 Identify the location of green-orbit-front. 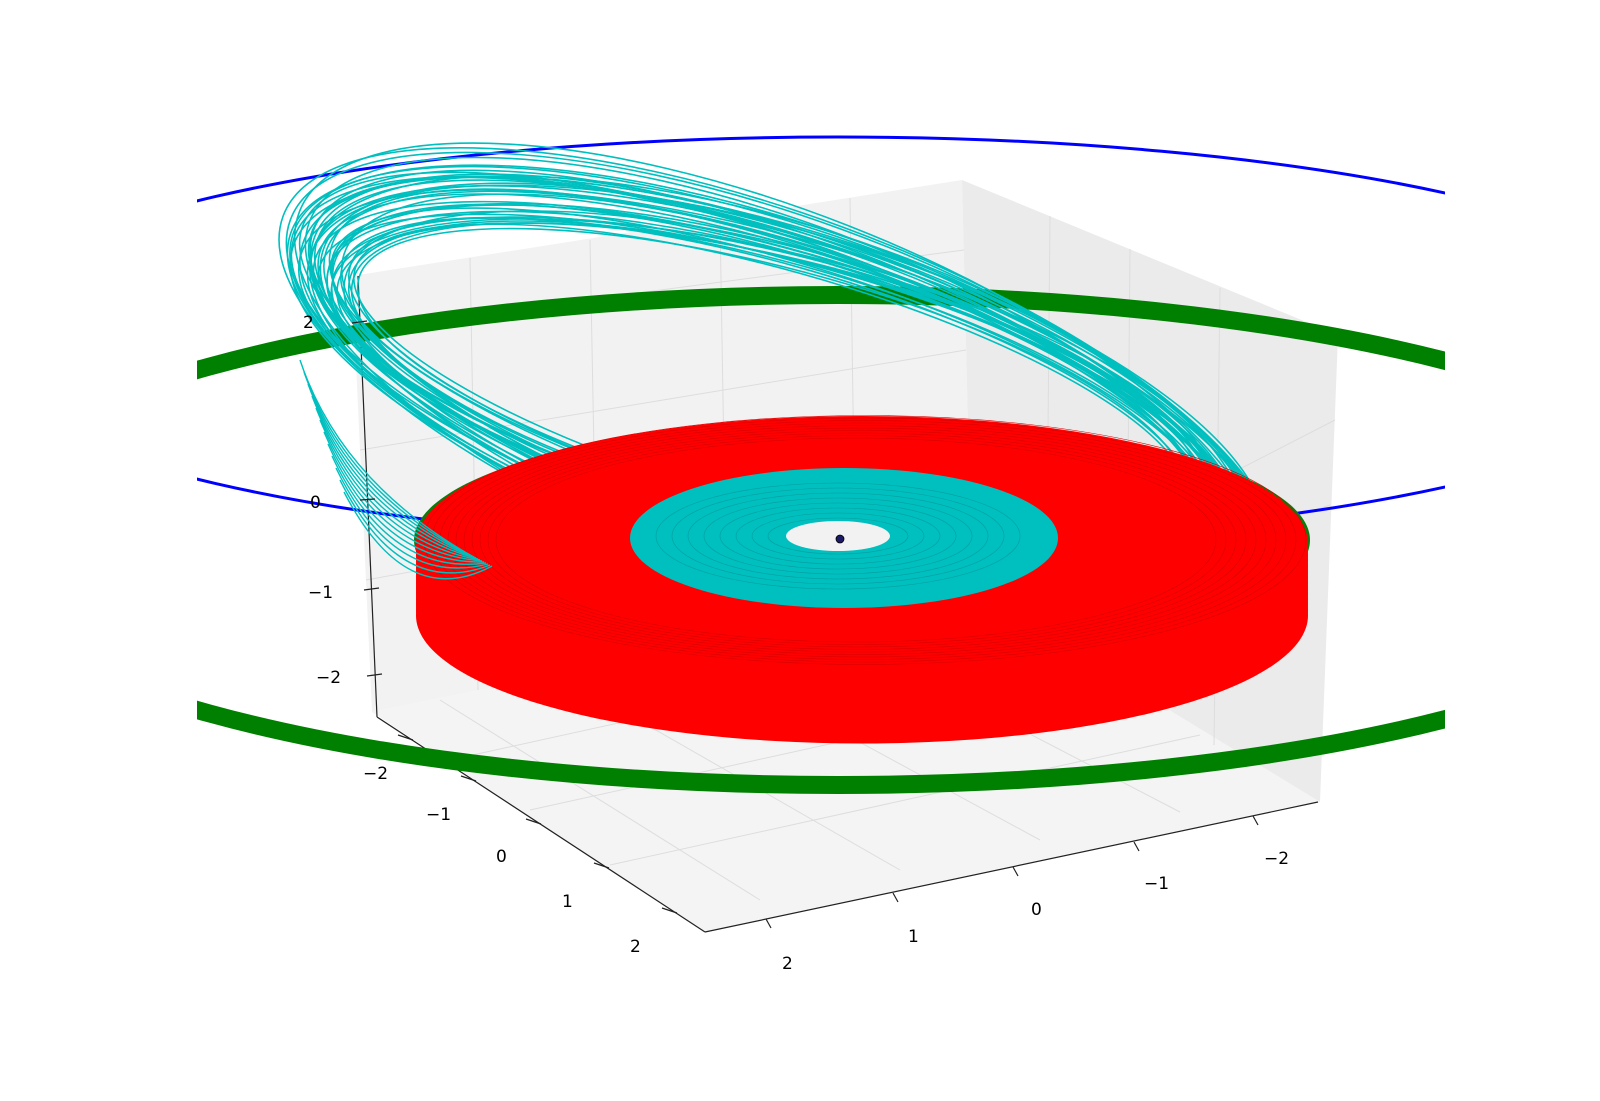
(821, 747).